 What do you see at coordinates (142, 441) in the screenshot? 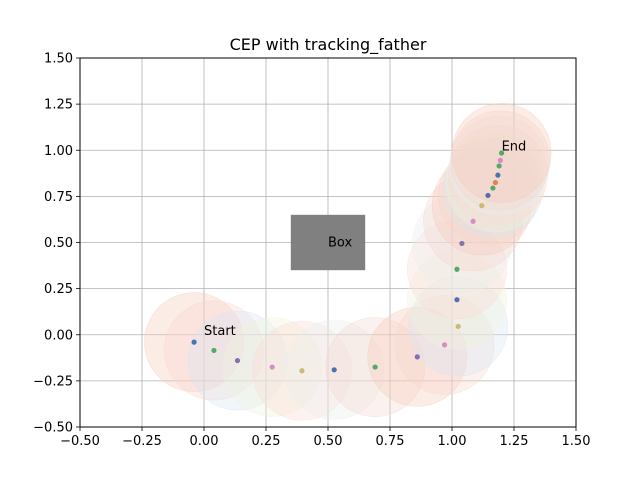
I see `x-tick-label: −0.25` at bounding box center [142, 441].